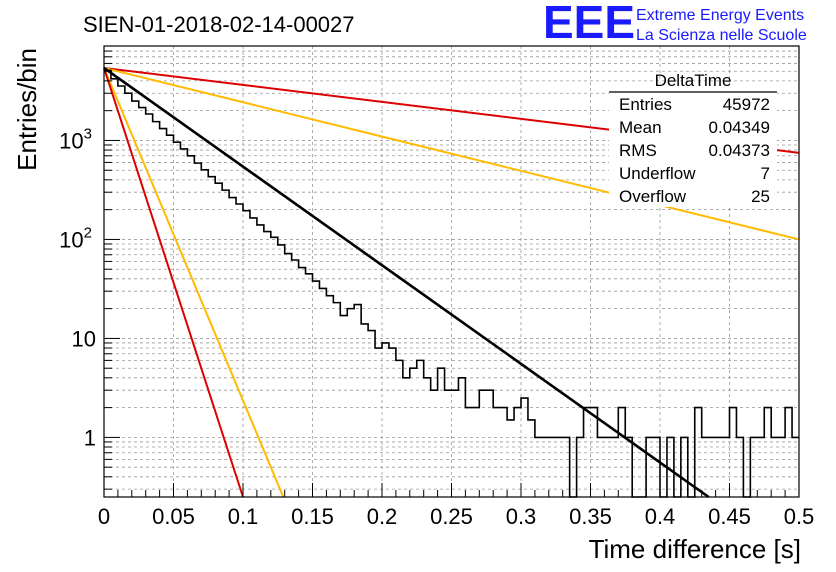  What do you see at coordinates (589, 24) in the screenshot?
I see `eee-logo: EEE` at bounding box center [589, 24].